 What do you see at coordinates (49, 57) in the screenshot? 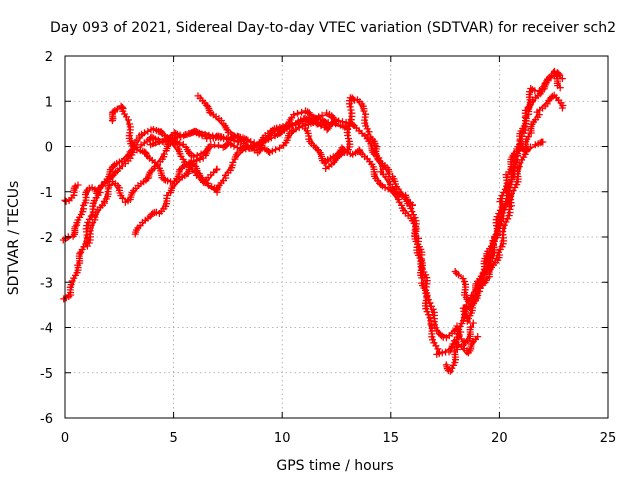
I see `y-tick-label: 2` at bounding box center [49, 57].